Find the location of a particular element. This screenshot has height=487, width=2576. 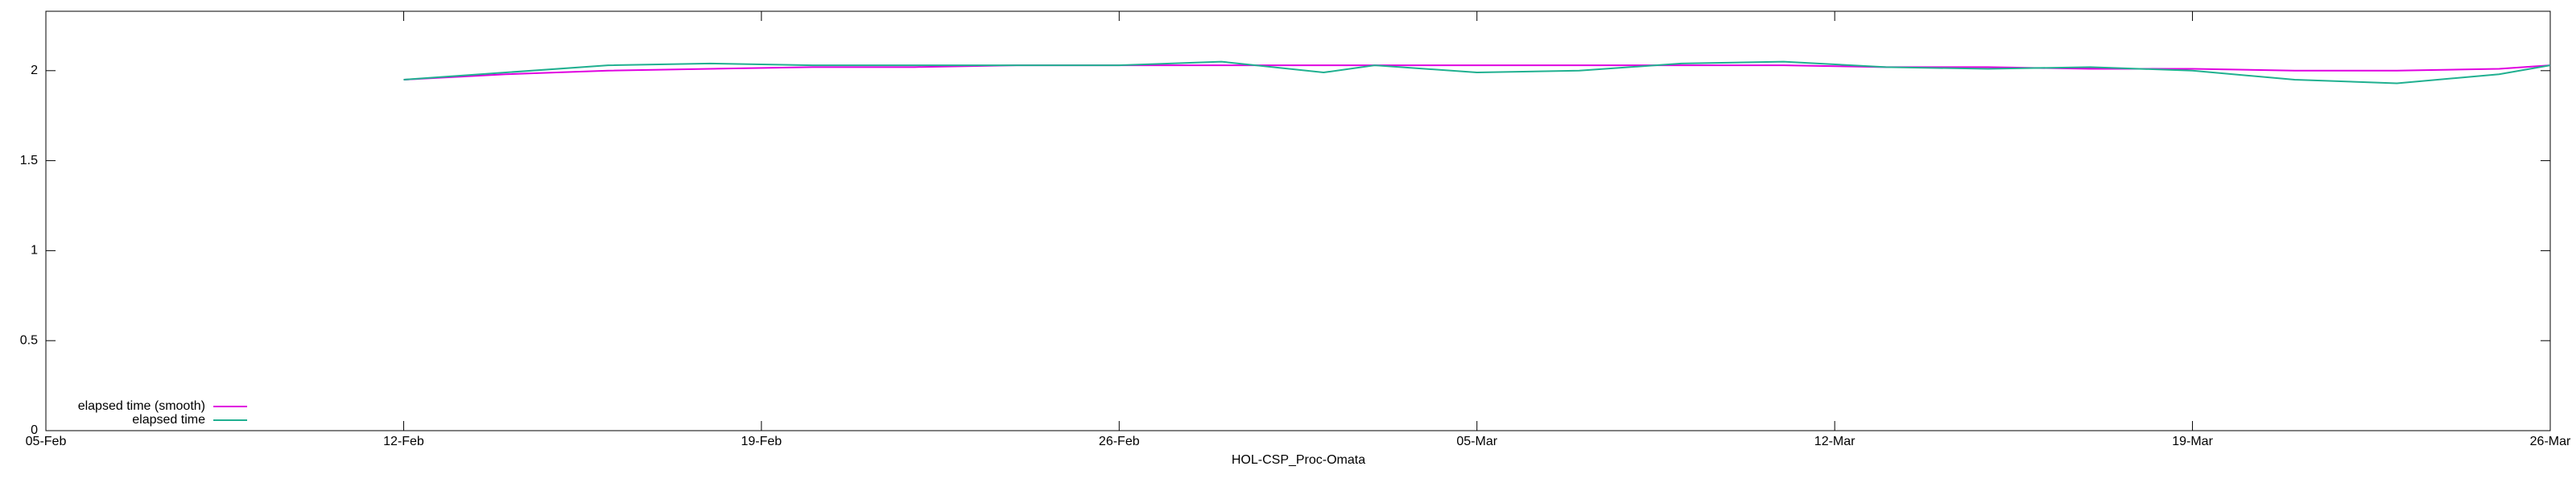

x-tick-label: 19-Mar is located at coordinates (2192, 441).